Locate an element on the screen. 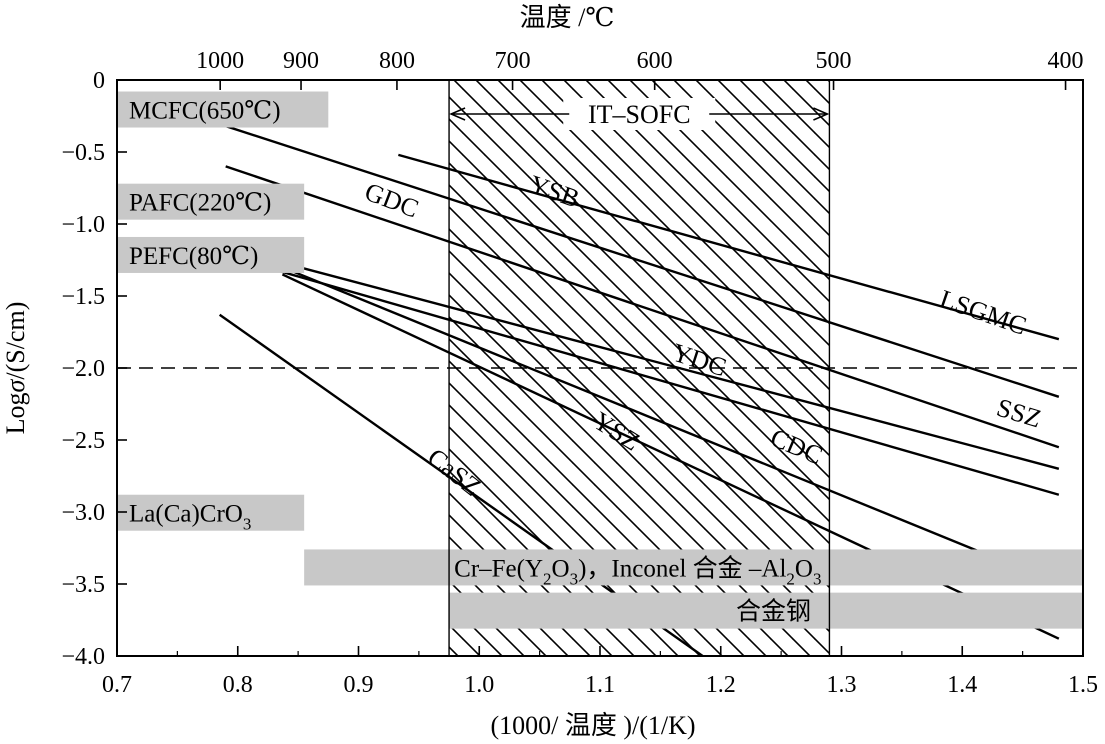 Image resolution: width=1105 pixels, height=744 pixels. band-label-text: 合金钢 is located at coordinates (773, 612).